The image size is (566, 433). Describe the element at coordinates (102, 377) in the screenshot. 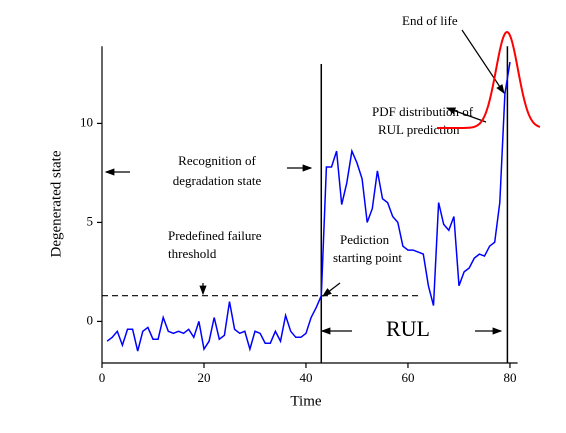

I see `x-tick-label: 0` at that location.